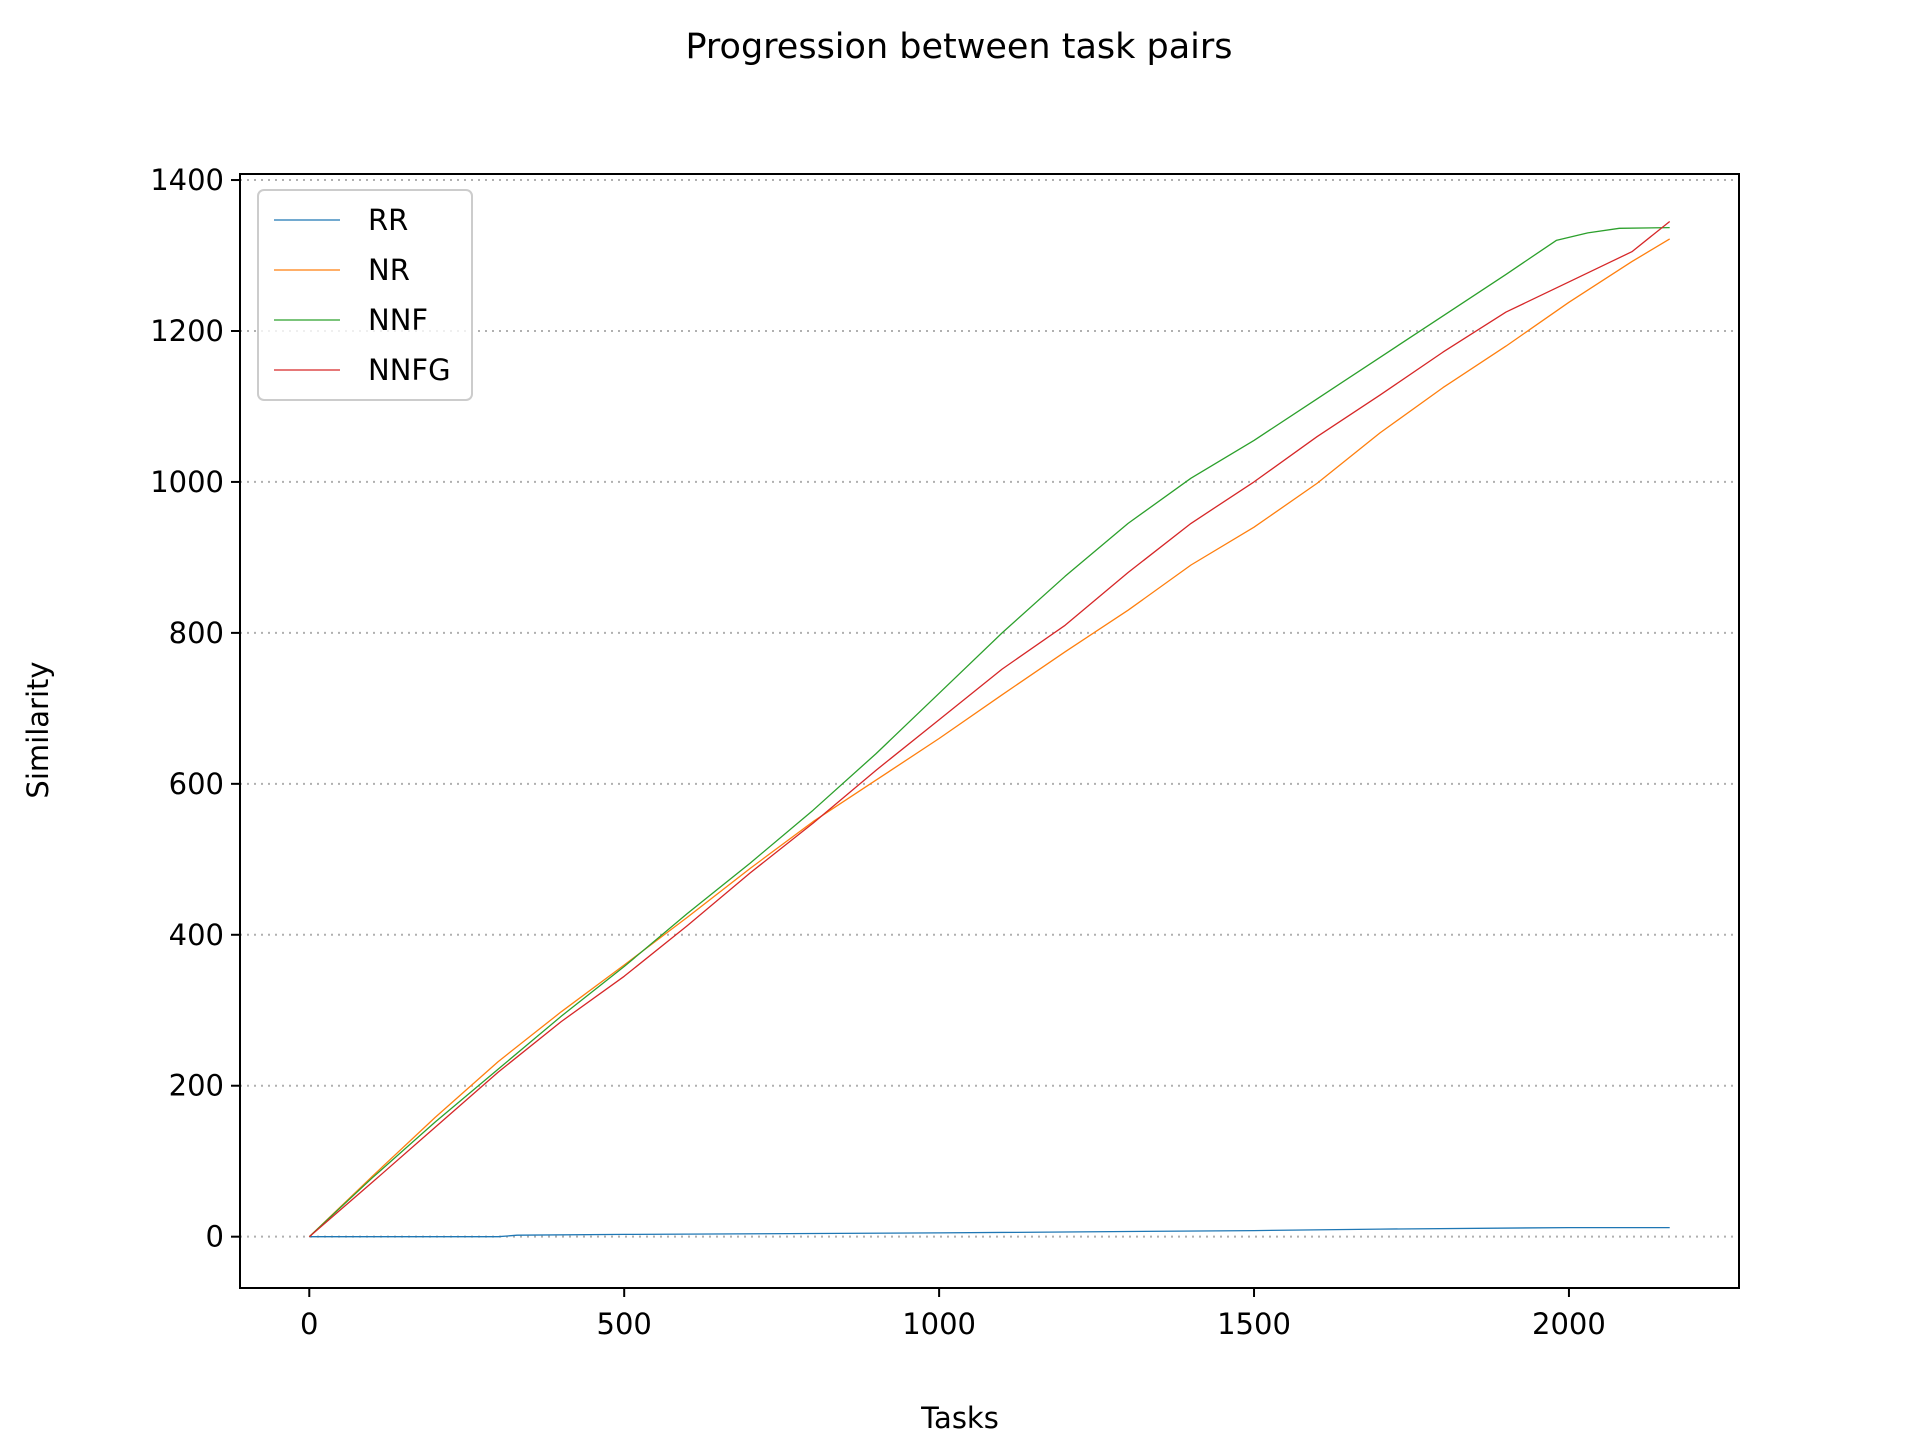 The image size is (1920, 1440). I want to click on legend-label-nnfg: NNFG, so click(409, 370).